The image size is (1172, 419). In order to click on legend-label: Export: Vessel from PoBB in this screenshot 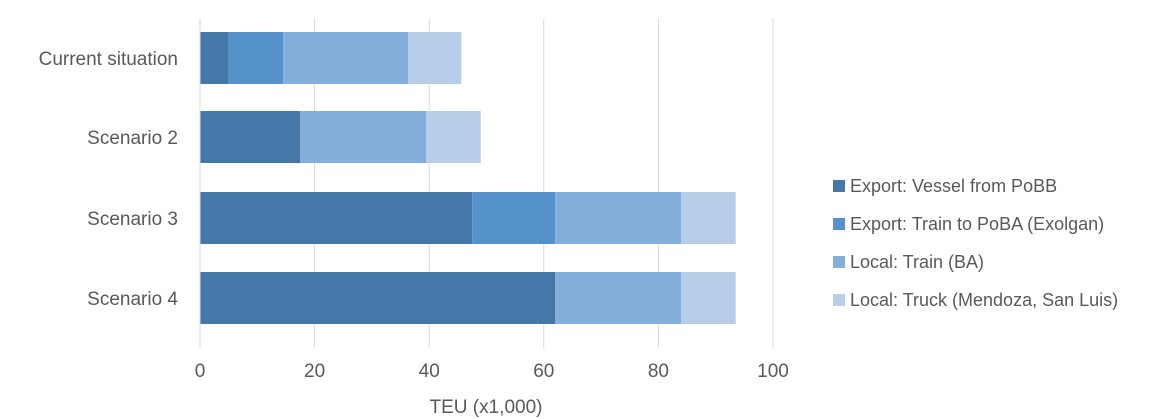, I will do `click(953, 186)`.